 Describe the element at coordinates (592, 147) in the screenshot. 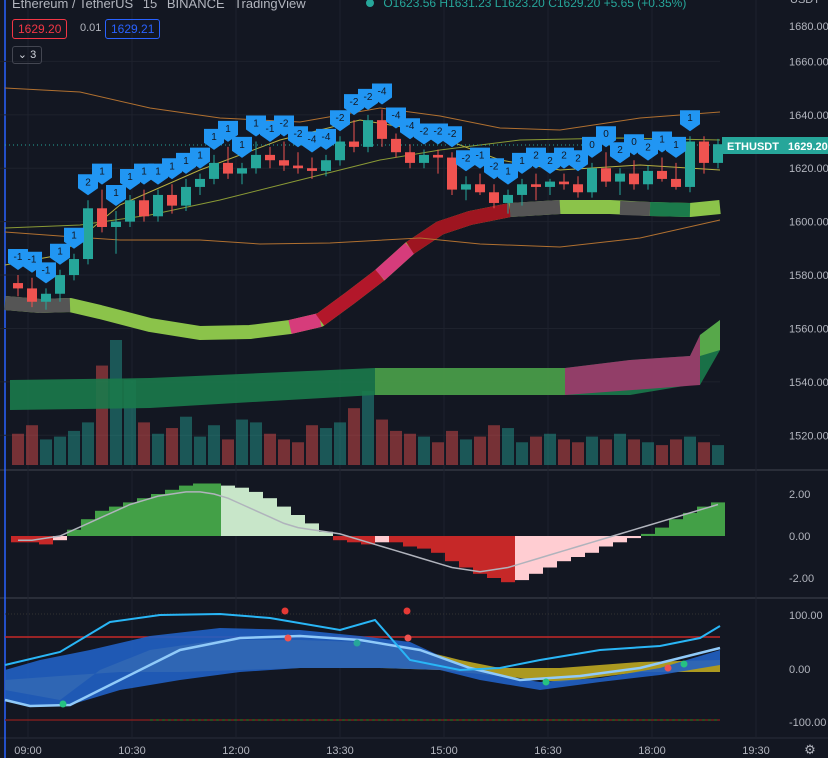

I see `signal-label: 0` at that location.